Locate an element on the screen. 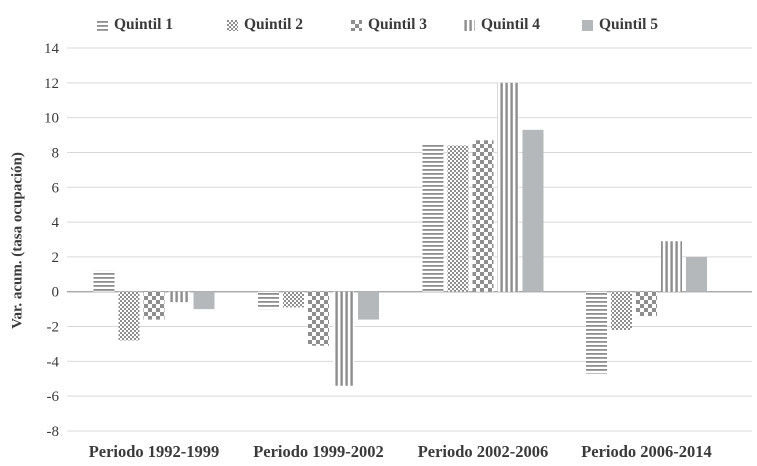 This screenshot has height=466, width=757. legend-swatch-quintil-2-icon is located at coordinates (232, 25).